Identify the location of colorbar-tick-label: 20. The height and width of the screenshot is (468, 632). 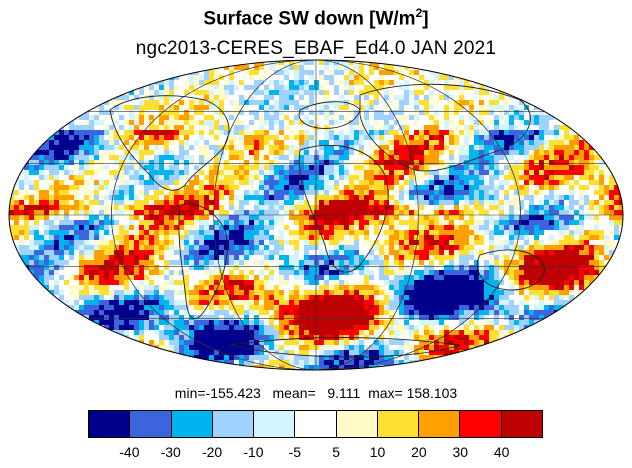
(419, 452).